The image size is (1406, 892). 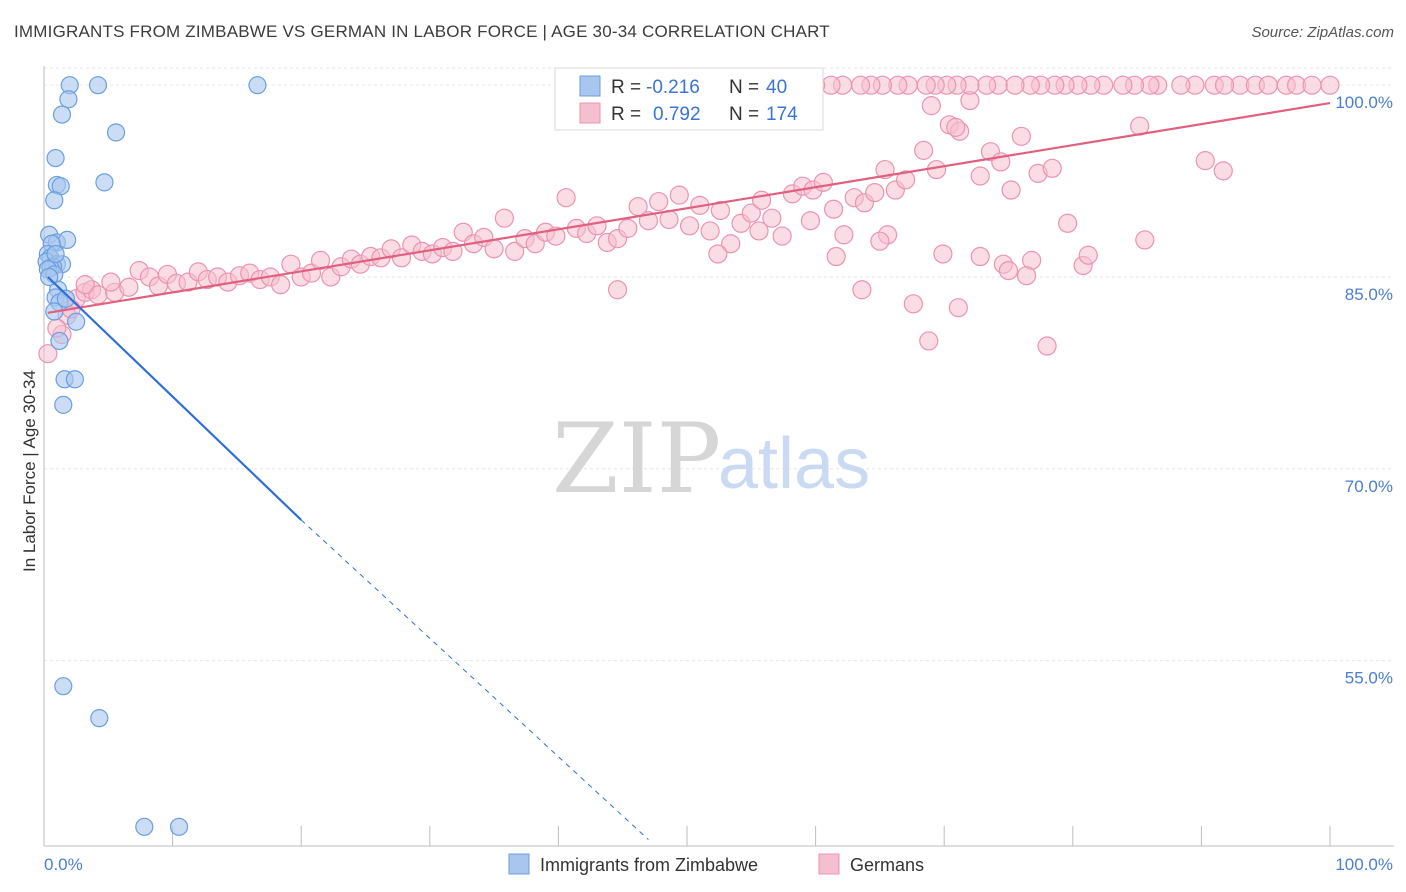 I want to click on watermark-atlas: atlas, so click(x=794, y=464).